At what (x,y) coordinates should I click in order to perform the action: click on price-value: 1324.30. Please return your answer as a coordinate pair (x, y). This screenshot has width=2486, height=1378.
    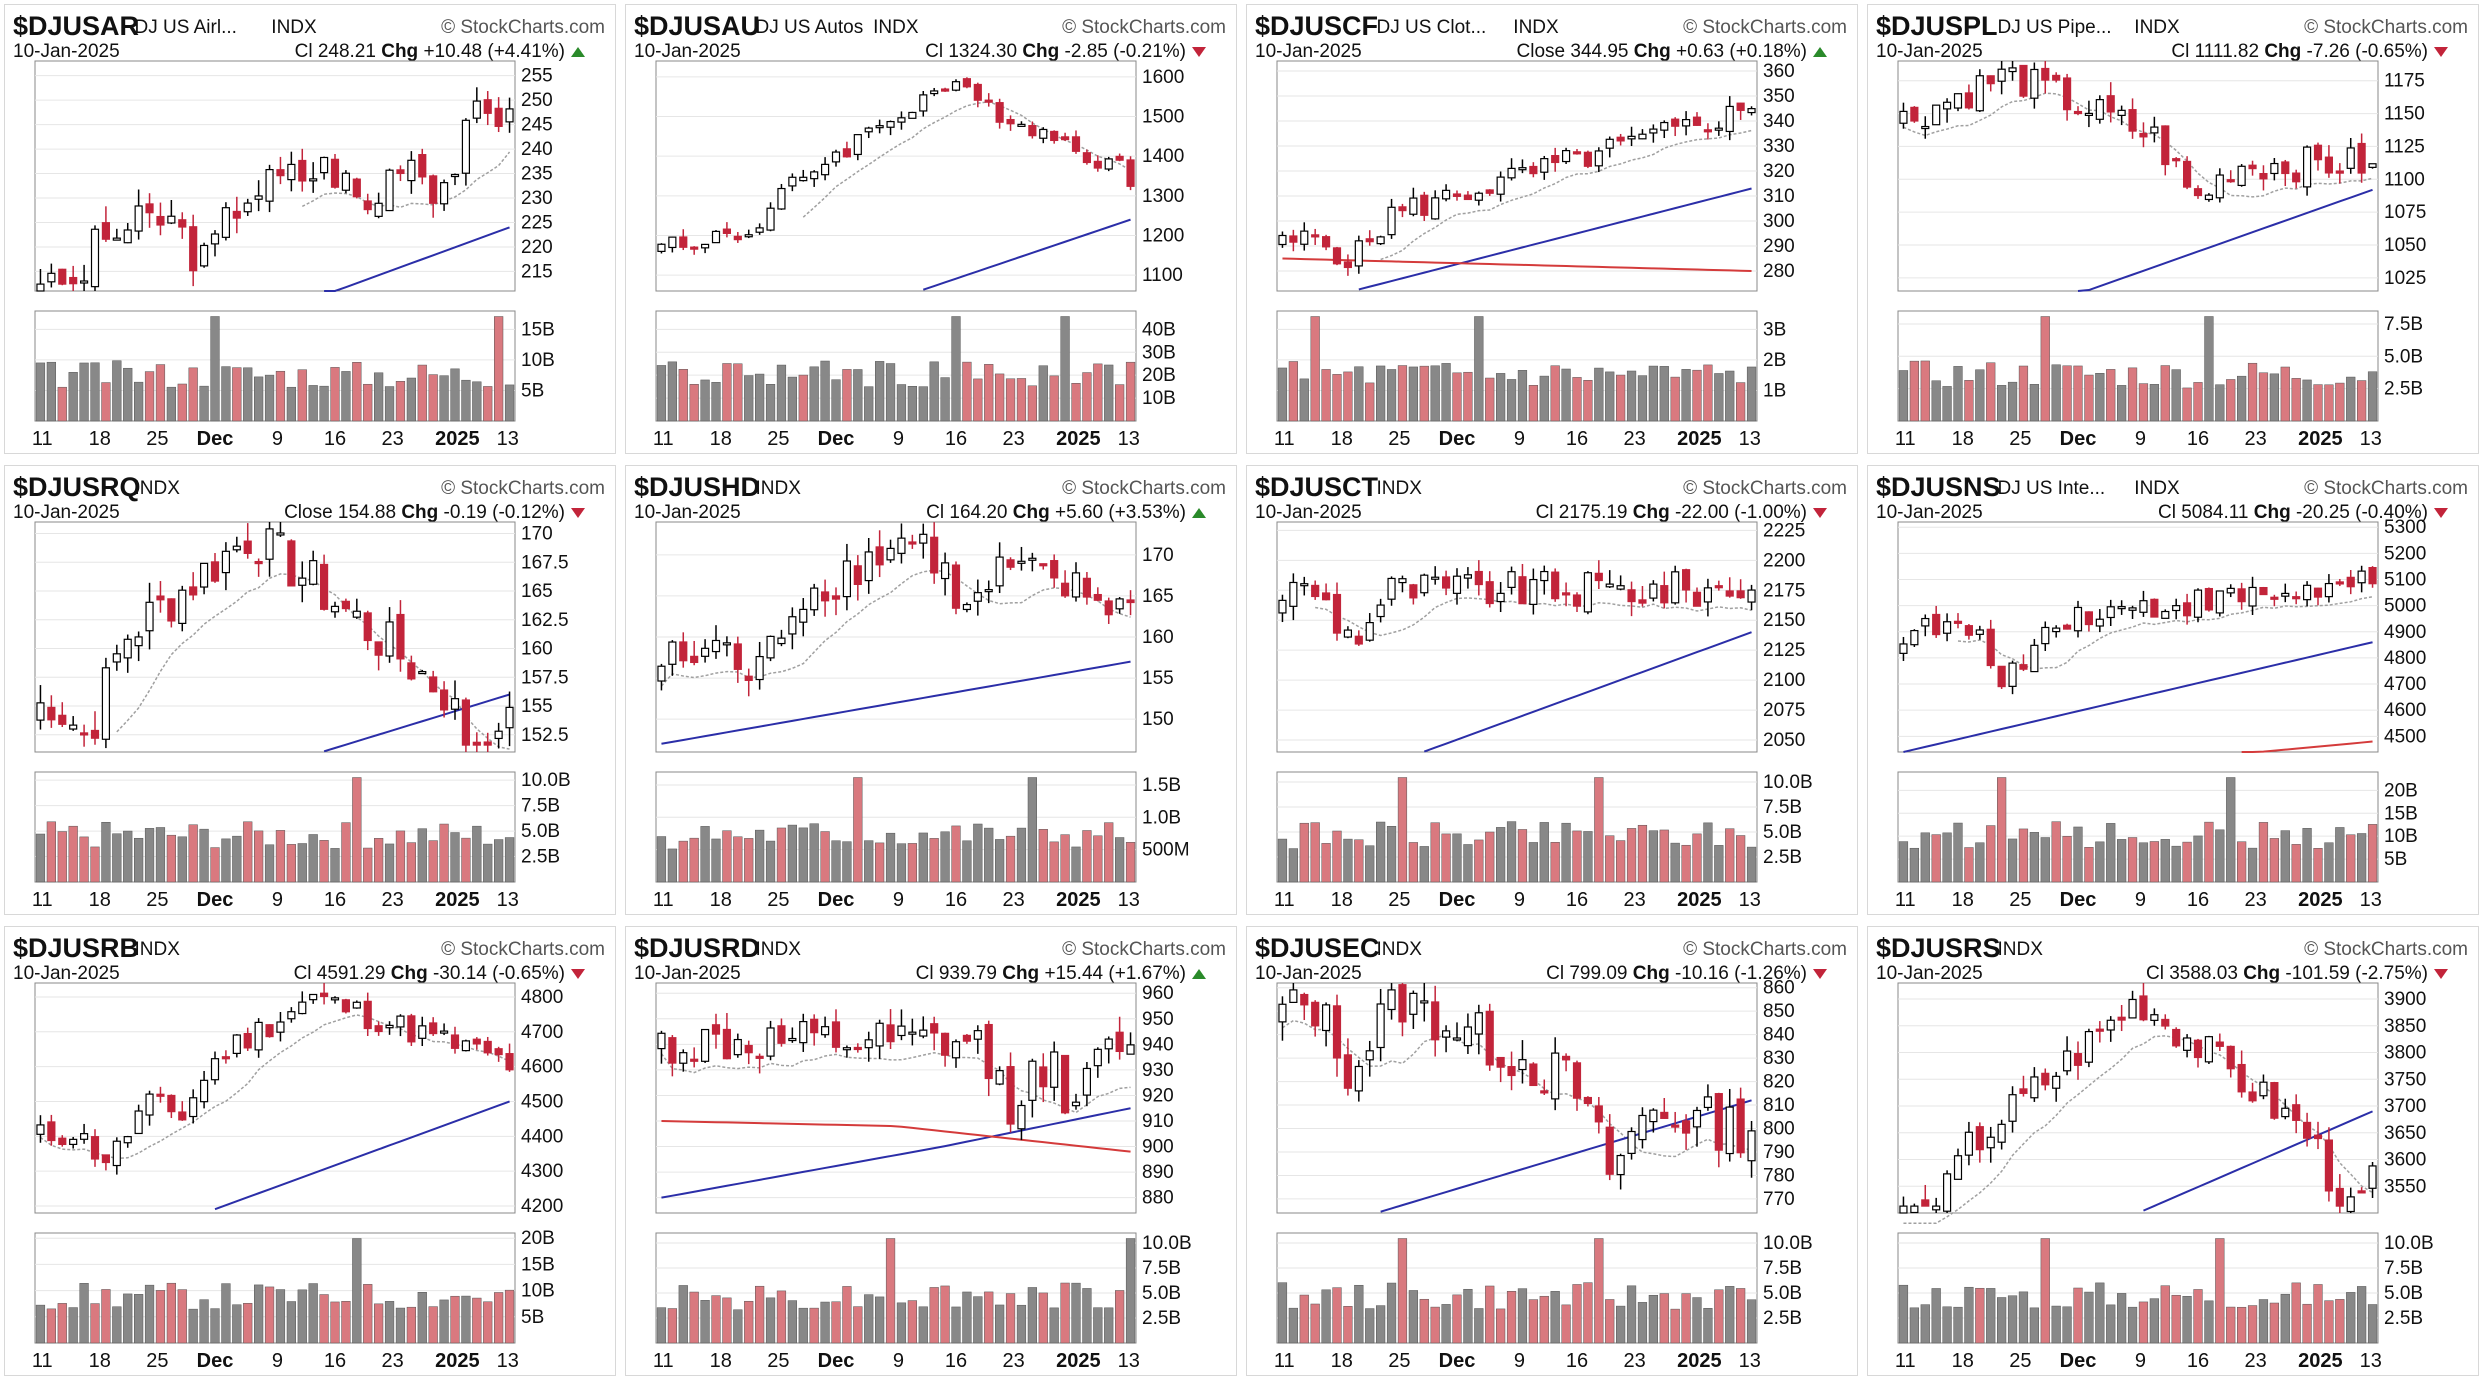
    Looking at the image, I should click on (982, 51).